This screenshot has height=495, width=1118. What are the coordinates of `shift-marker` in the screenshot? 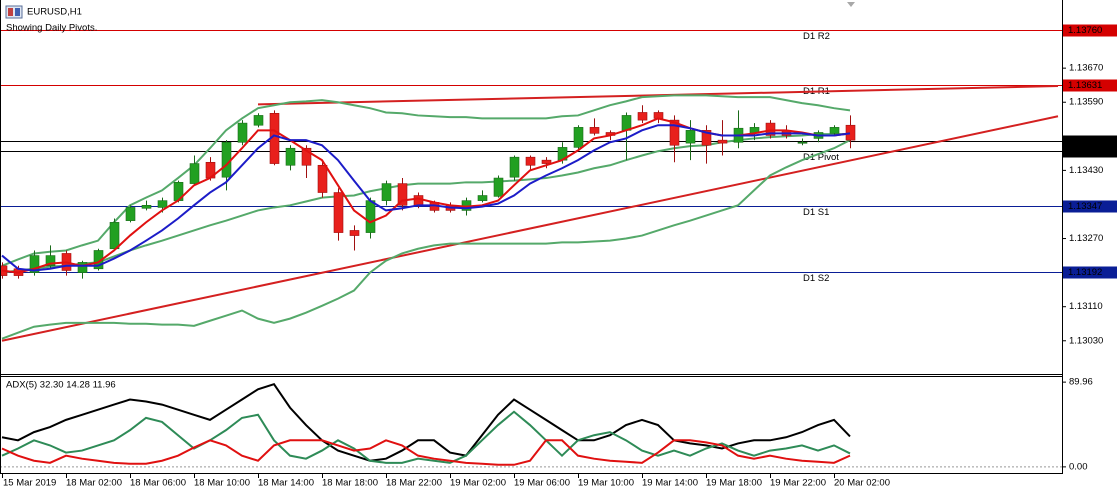 It's located at (851, 4).